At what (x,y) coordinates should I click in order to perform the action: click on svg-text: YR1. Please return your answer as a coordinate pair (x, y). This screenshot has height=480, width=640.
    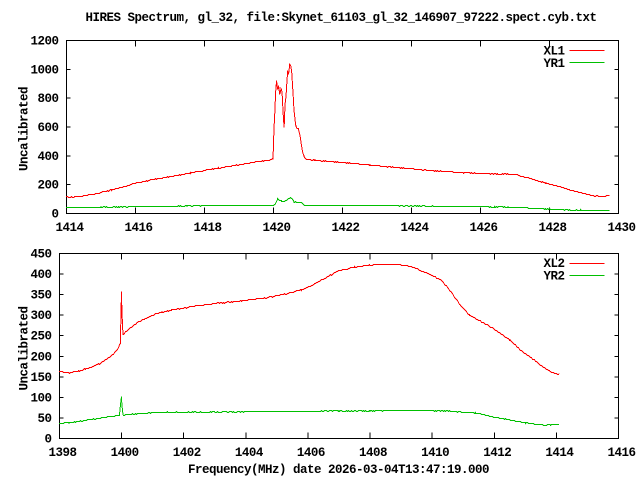
    Looking at the image, I should click on (553, 64).